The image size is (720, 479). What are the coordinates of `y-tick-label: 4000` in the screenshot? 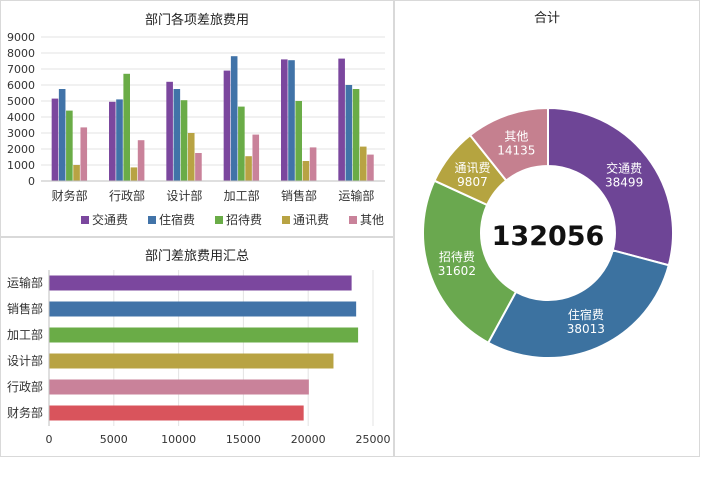 It's located at (21, 117).